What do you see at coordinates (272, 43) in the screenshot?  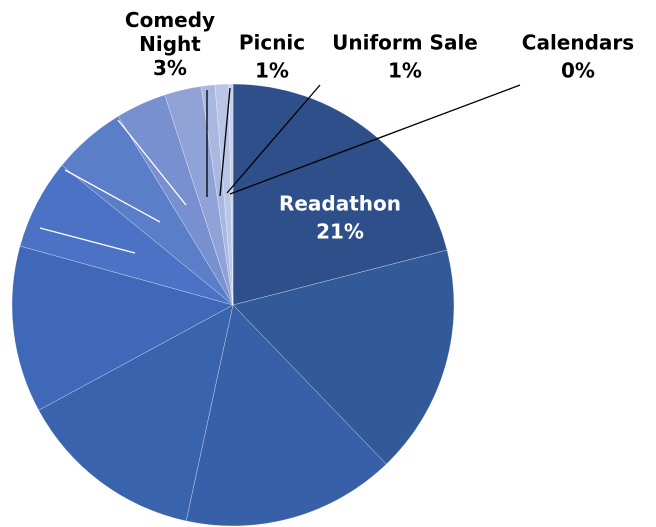 I see `category-label: Picnic` at bounding box center [272, 43].